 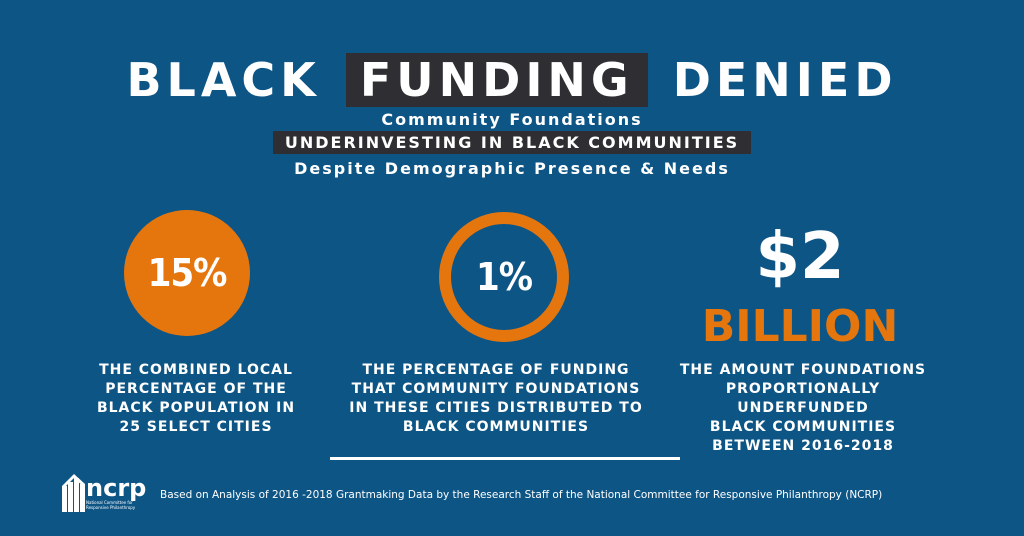 I want to click on underfunded-unit: BILLION, so click(x=800, y=326).